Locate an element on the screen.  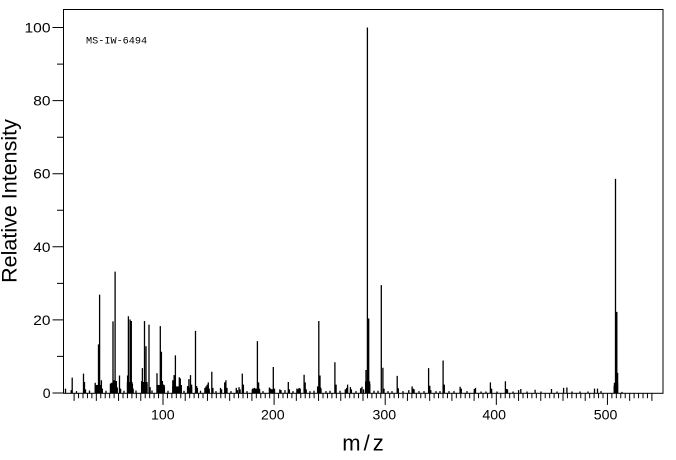
svg-text: 400 is located at coordinates (494, 415).